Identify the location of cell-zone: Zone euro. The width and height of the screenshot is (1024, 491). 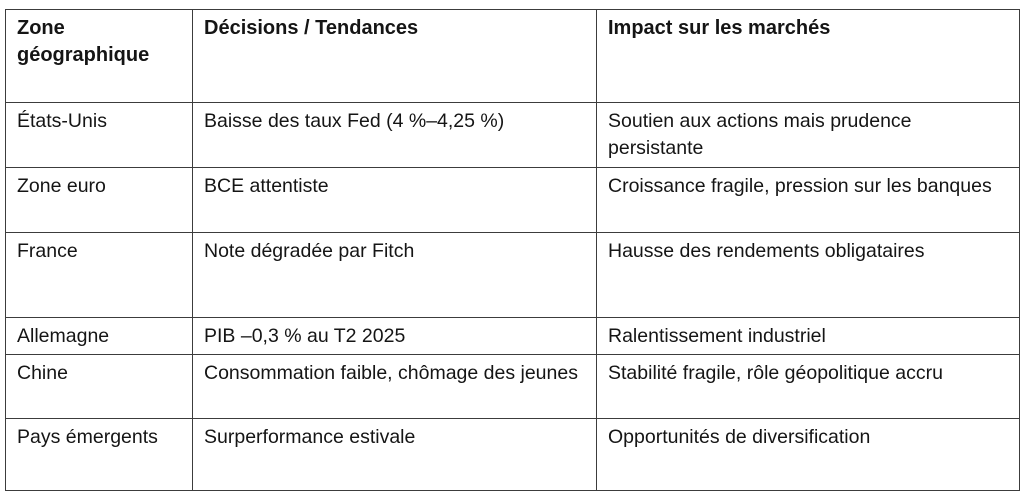
(99, 200).